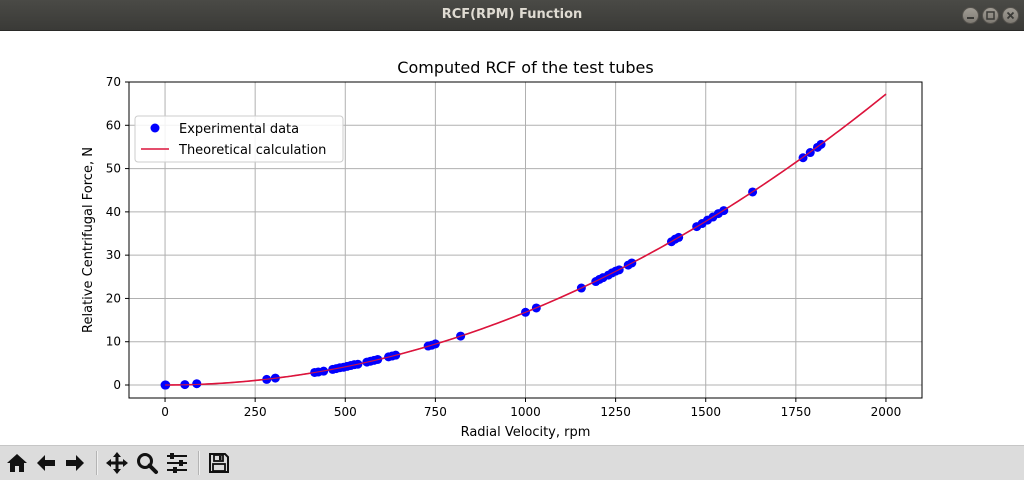 This screenshot has width=1024, height=480. I want to click on save-button, so click(219, 463).